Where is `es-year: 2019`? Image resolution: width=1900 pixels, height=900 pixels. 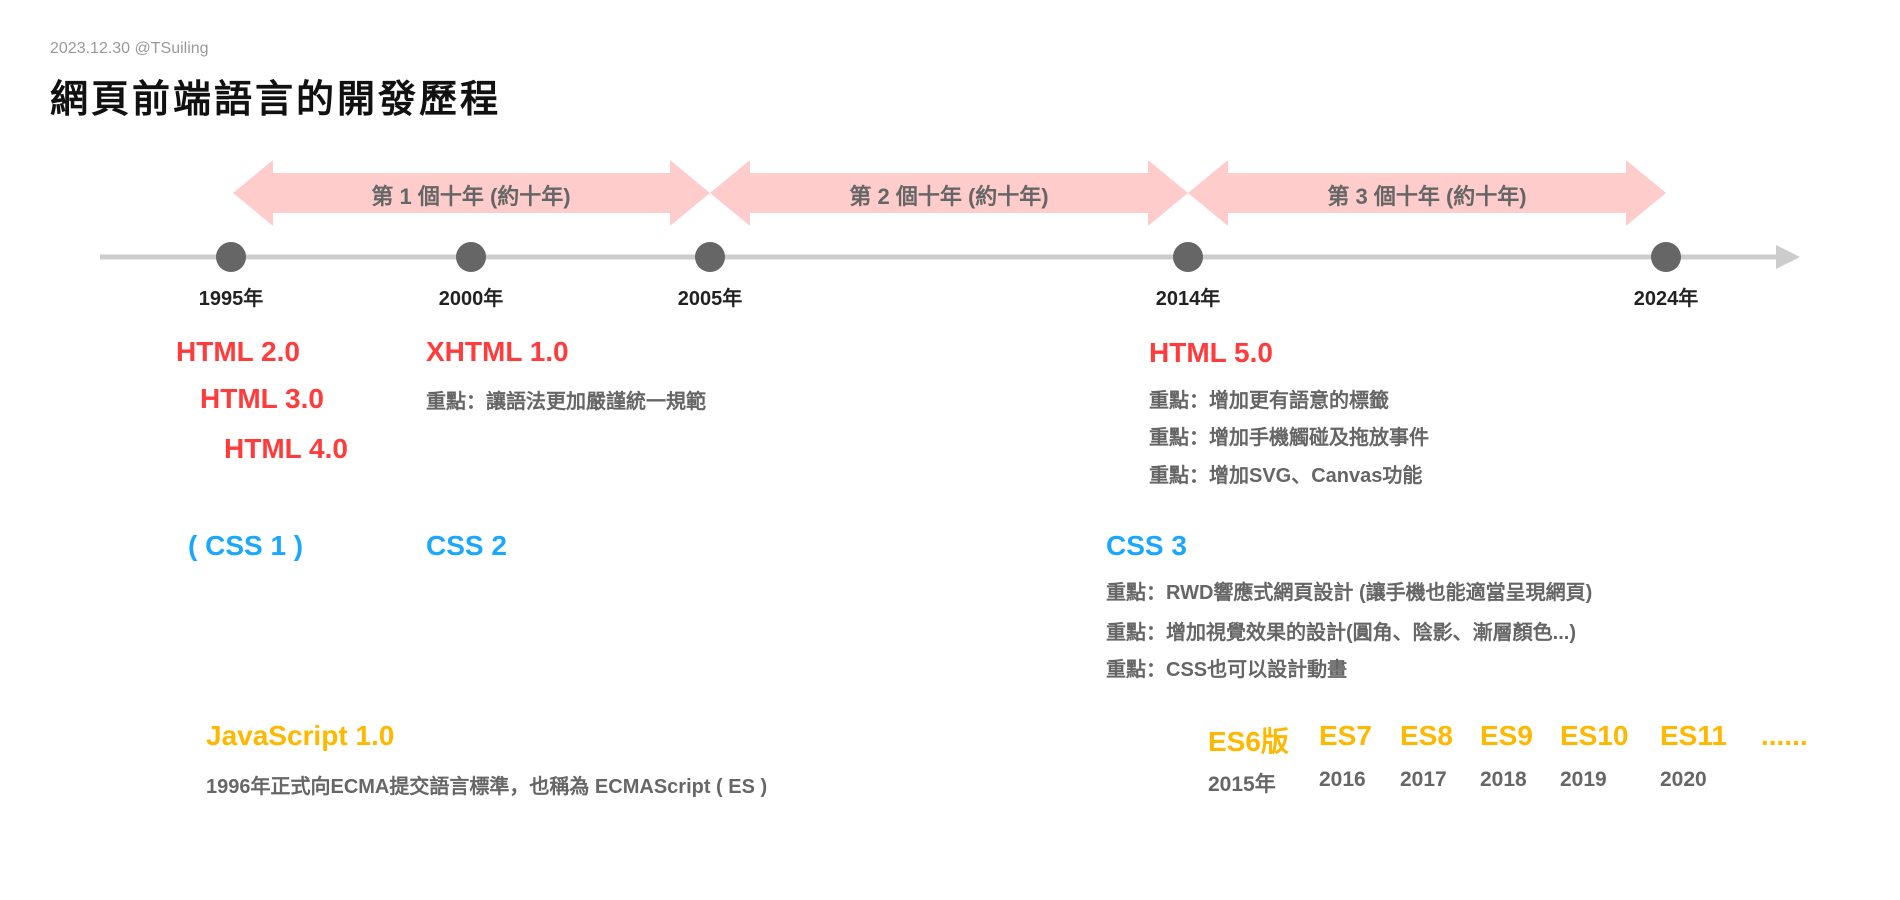
es-year: 2019 is located at coordinates (1583, 779).